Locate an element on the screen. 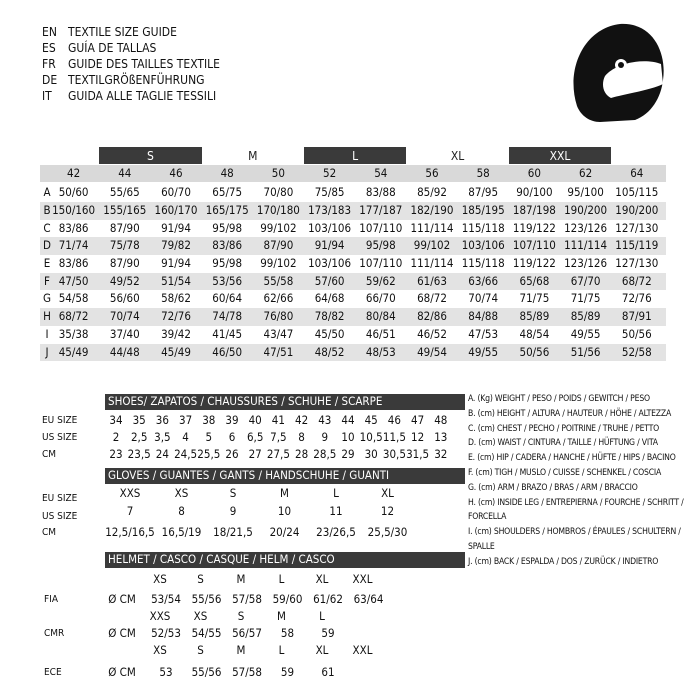  cell: 23,5 is located at coordinates (139, 454).